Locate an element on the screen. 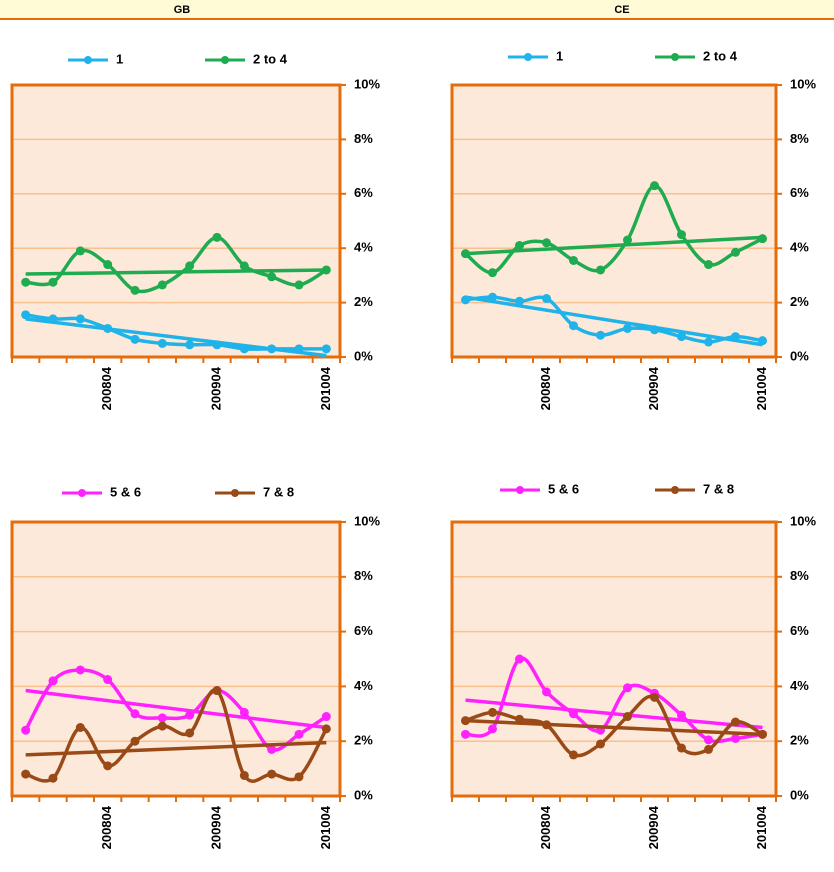 The width and height of the screenshot is (834, 872). legend-label: 5 & 6 is located at coordinates (125, 491).